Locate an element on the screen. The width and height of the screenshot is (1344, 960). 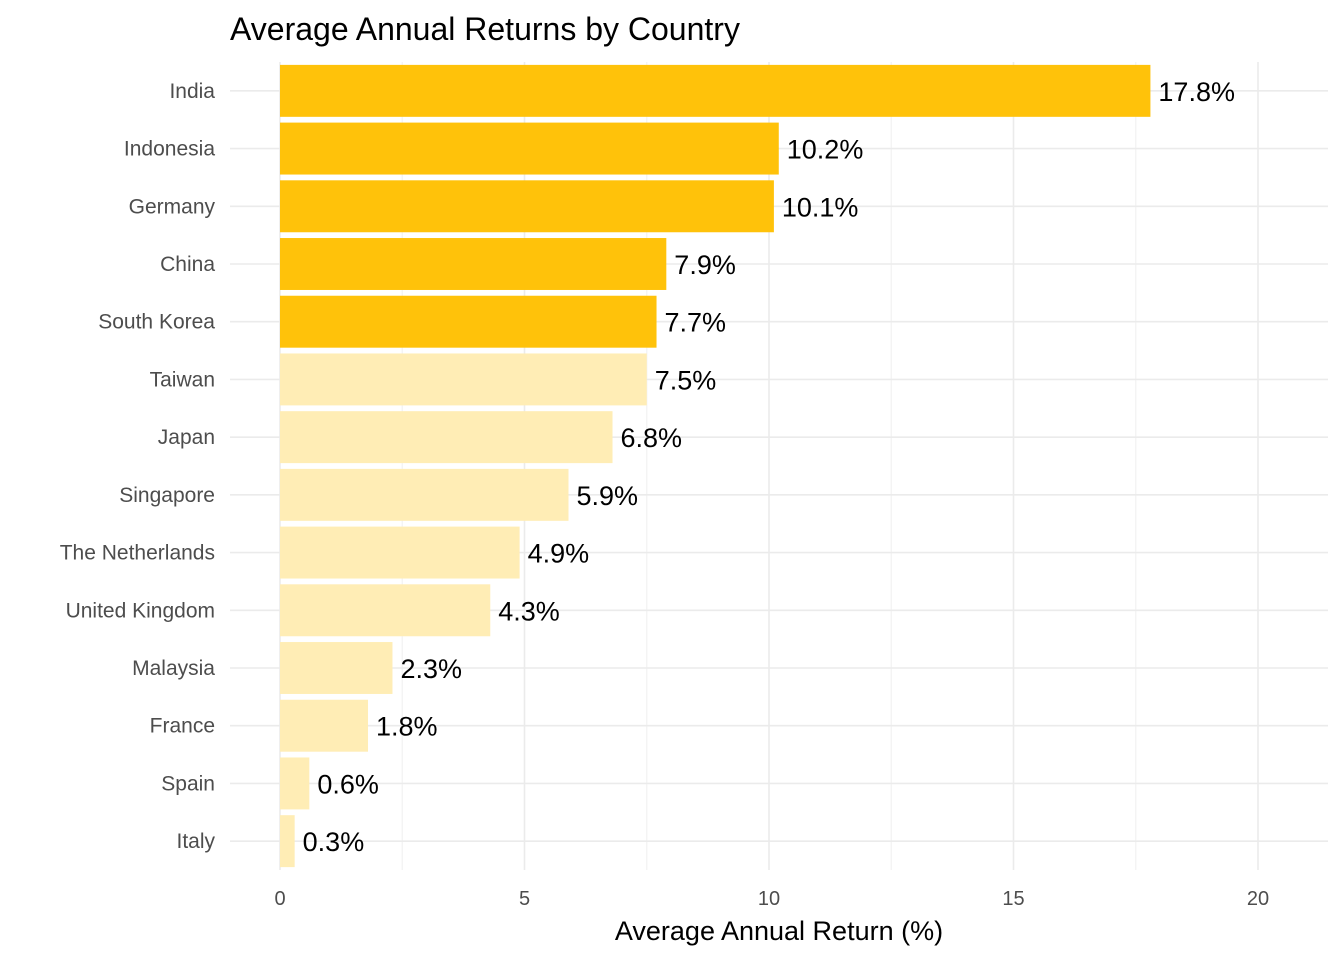
data-label: 1.8% is located at coordinates (407, 727).